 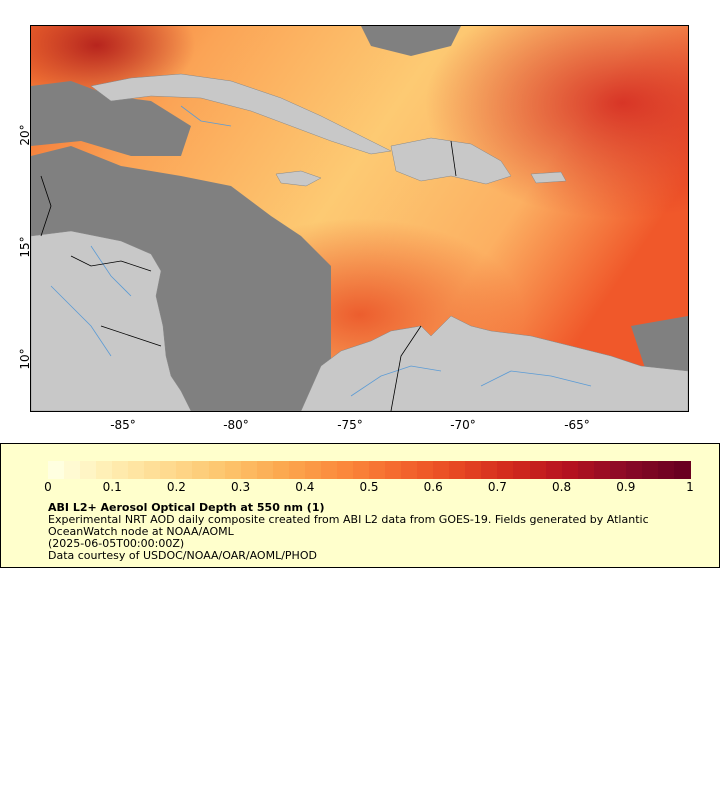 What do you see at coordinates (25, 247) in the screenshot?
I see `lat-label-15: 15°` at bounding box center [25, 247].